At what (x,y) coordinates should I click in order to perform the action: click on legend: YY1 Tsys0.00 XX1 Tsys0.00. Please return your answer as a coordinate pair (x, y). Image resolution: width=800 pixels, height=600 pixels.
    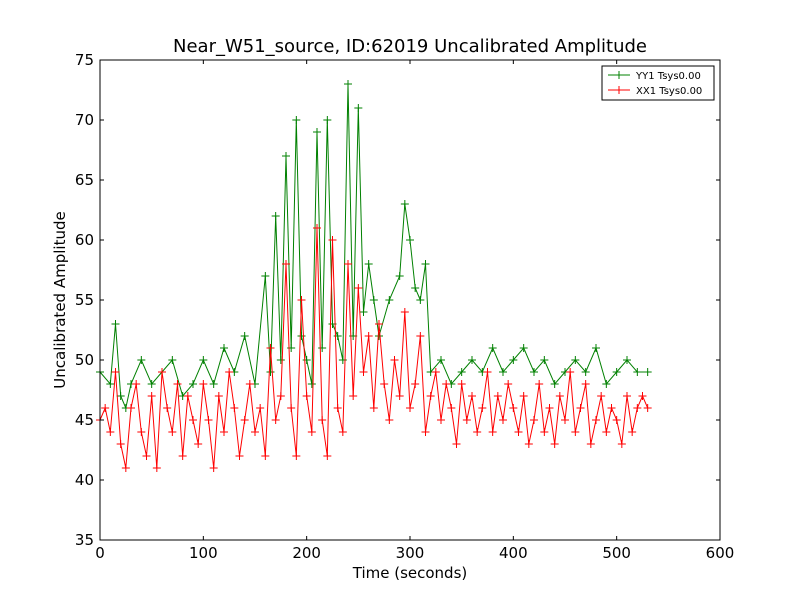
    Looking at the image, I should click on (658, 83).